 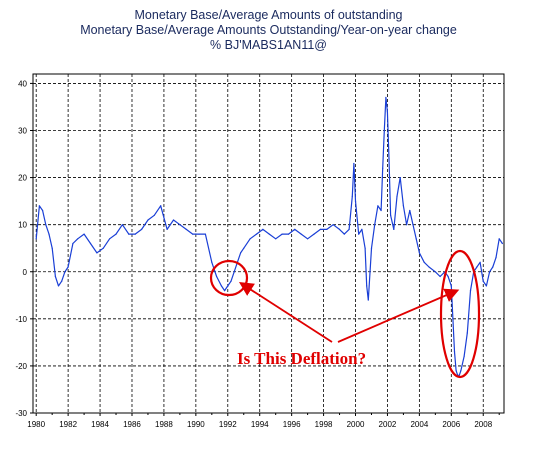 What do you see at coordinates (228, 424) in the screenshot?
I see `x-tick-label: 1992` at bounding box center [228, 424].